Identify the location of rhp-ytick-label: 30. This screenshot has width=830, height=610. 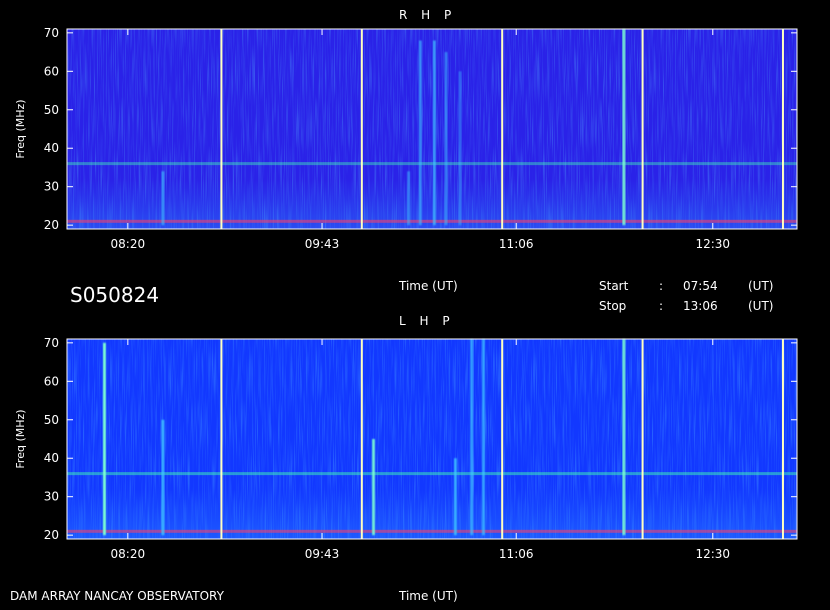
(51, 187).